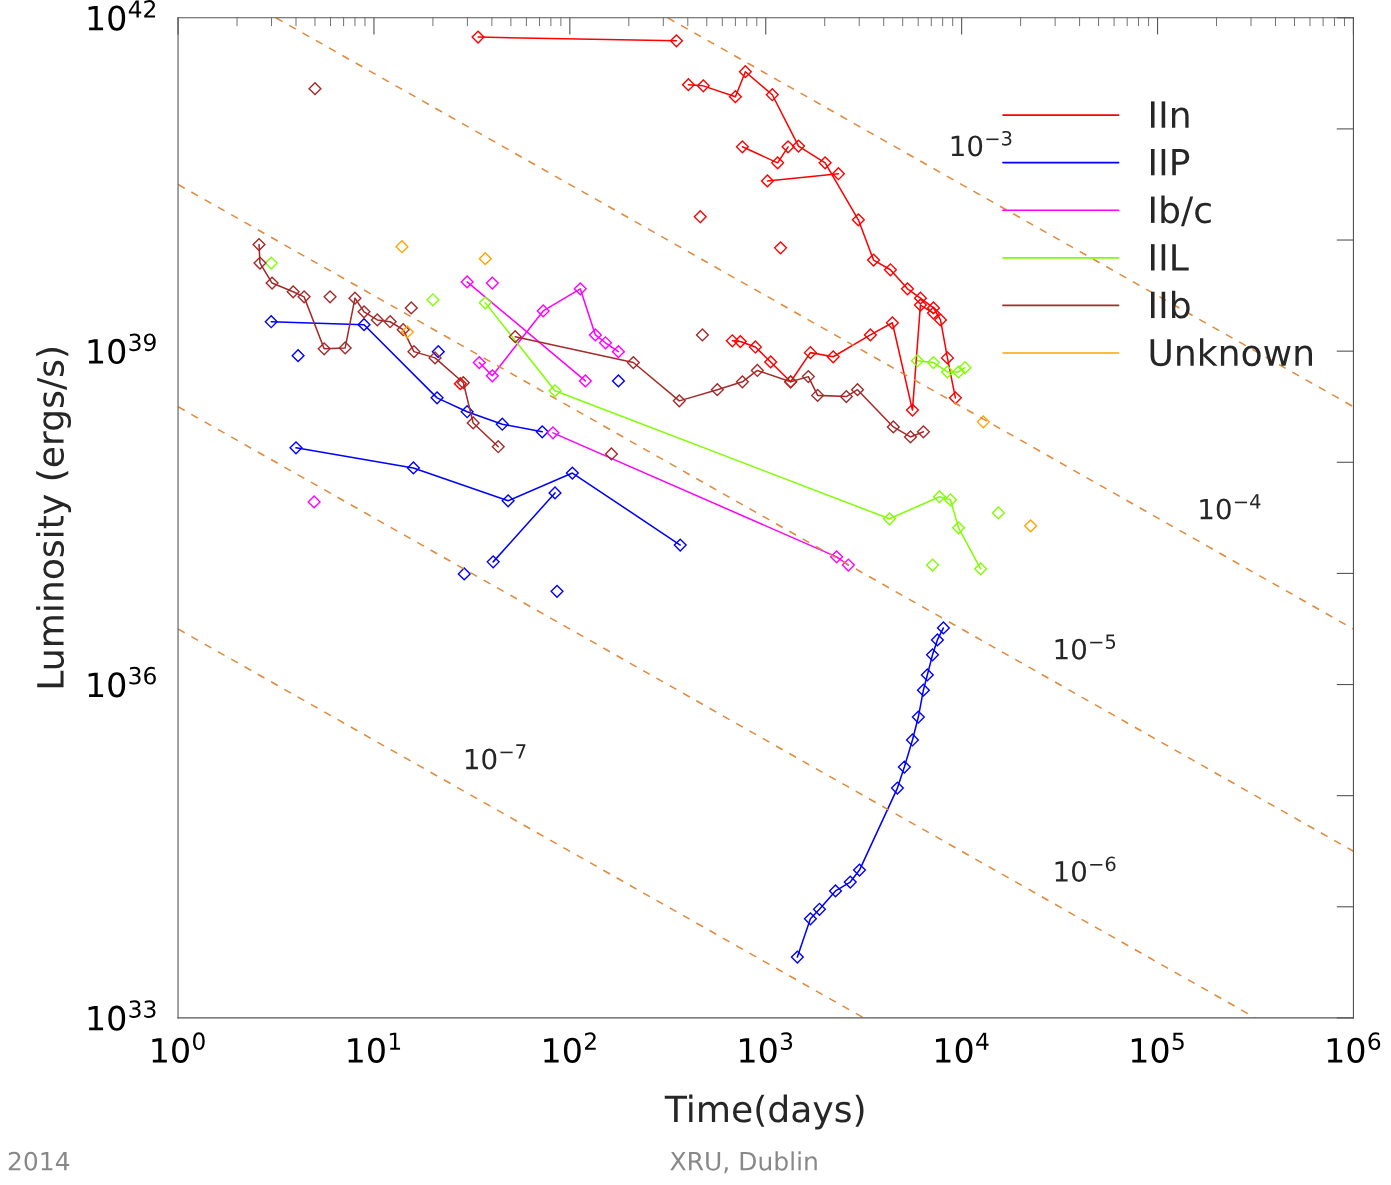  Describe the element at coordinates (1230, 507) in the screenshot. I see `annotation: 10$^{−4}$` at that location.